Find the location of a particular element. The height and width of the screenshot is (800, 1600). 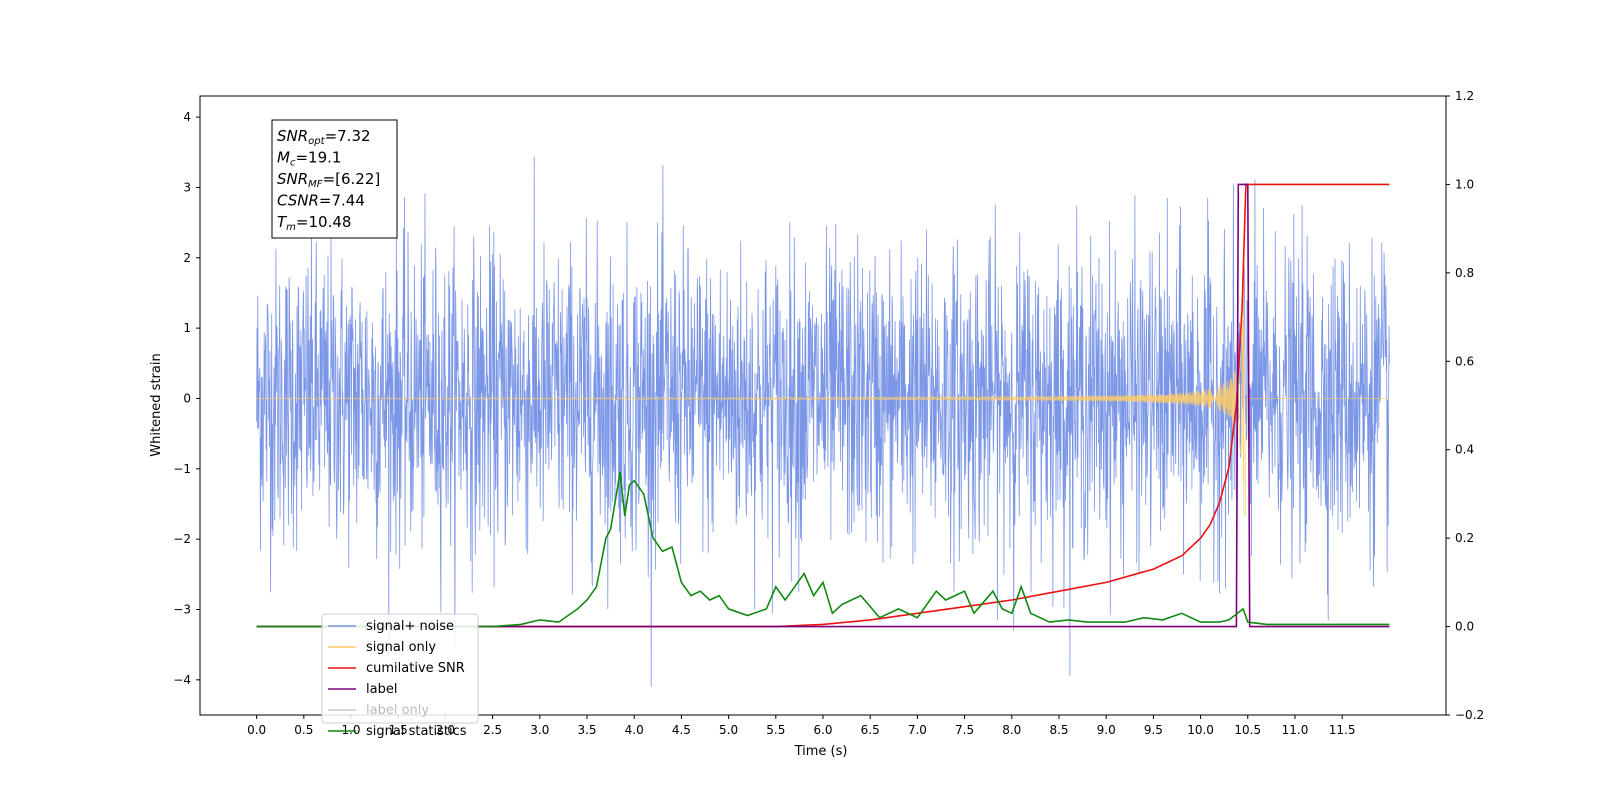

legend-label: label only is located at coordinates (397, 710).